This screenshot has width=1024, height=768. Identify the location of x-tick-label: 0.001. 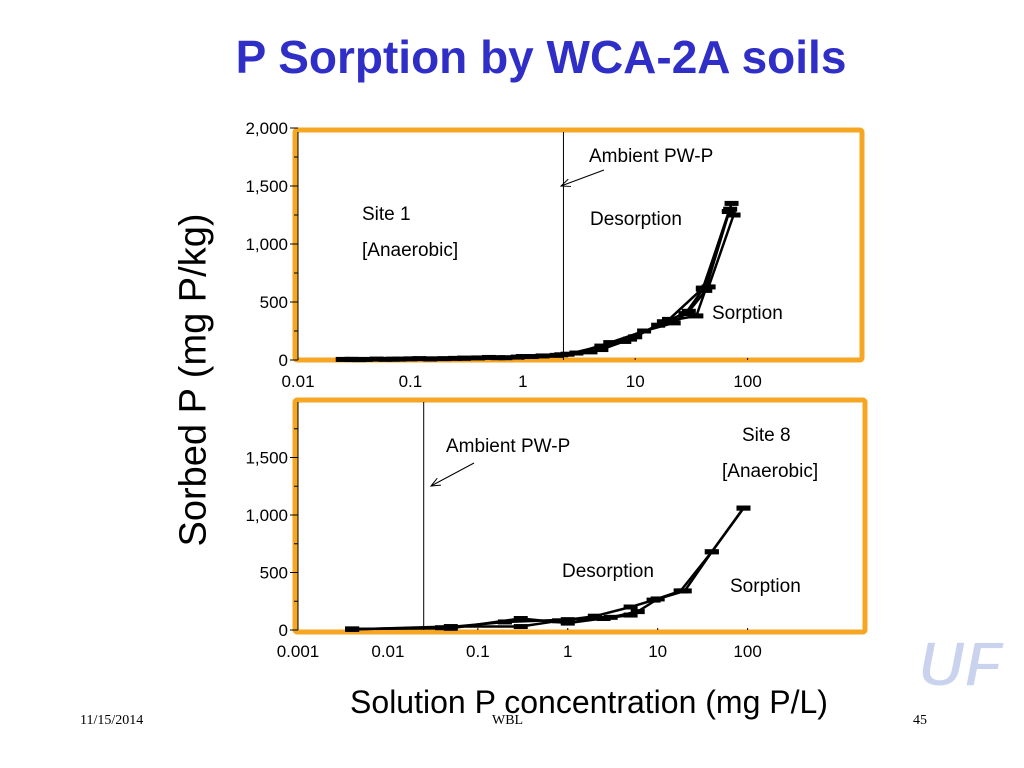
(298, 651).